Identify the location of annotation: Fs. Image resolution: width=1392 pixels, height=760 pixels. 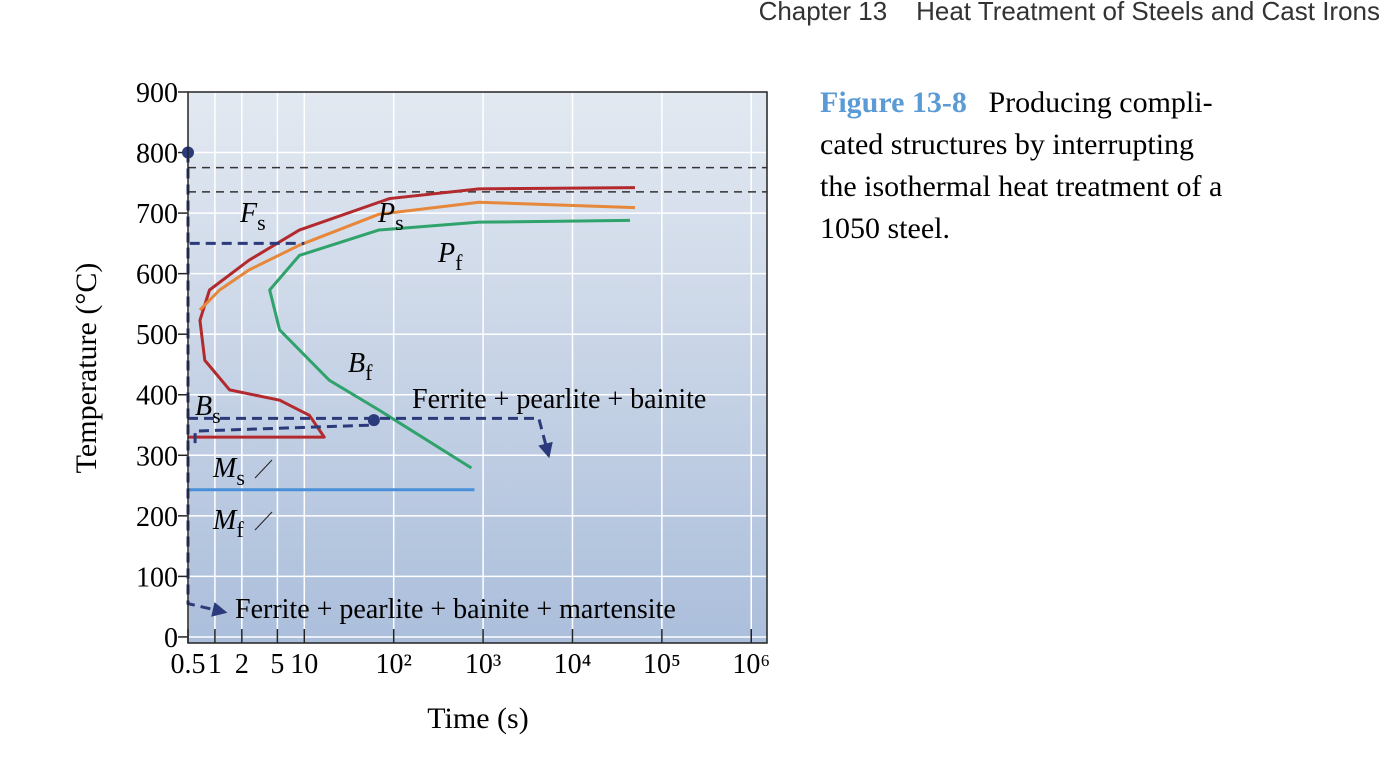
(252, 216).